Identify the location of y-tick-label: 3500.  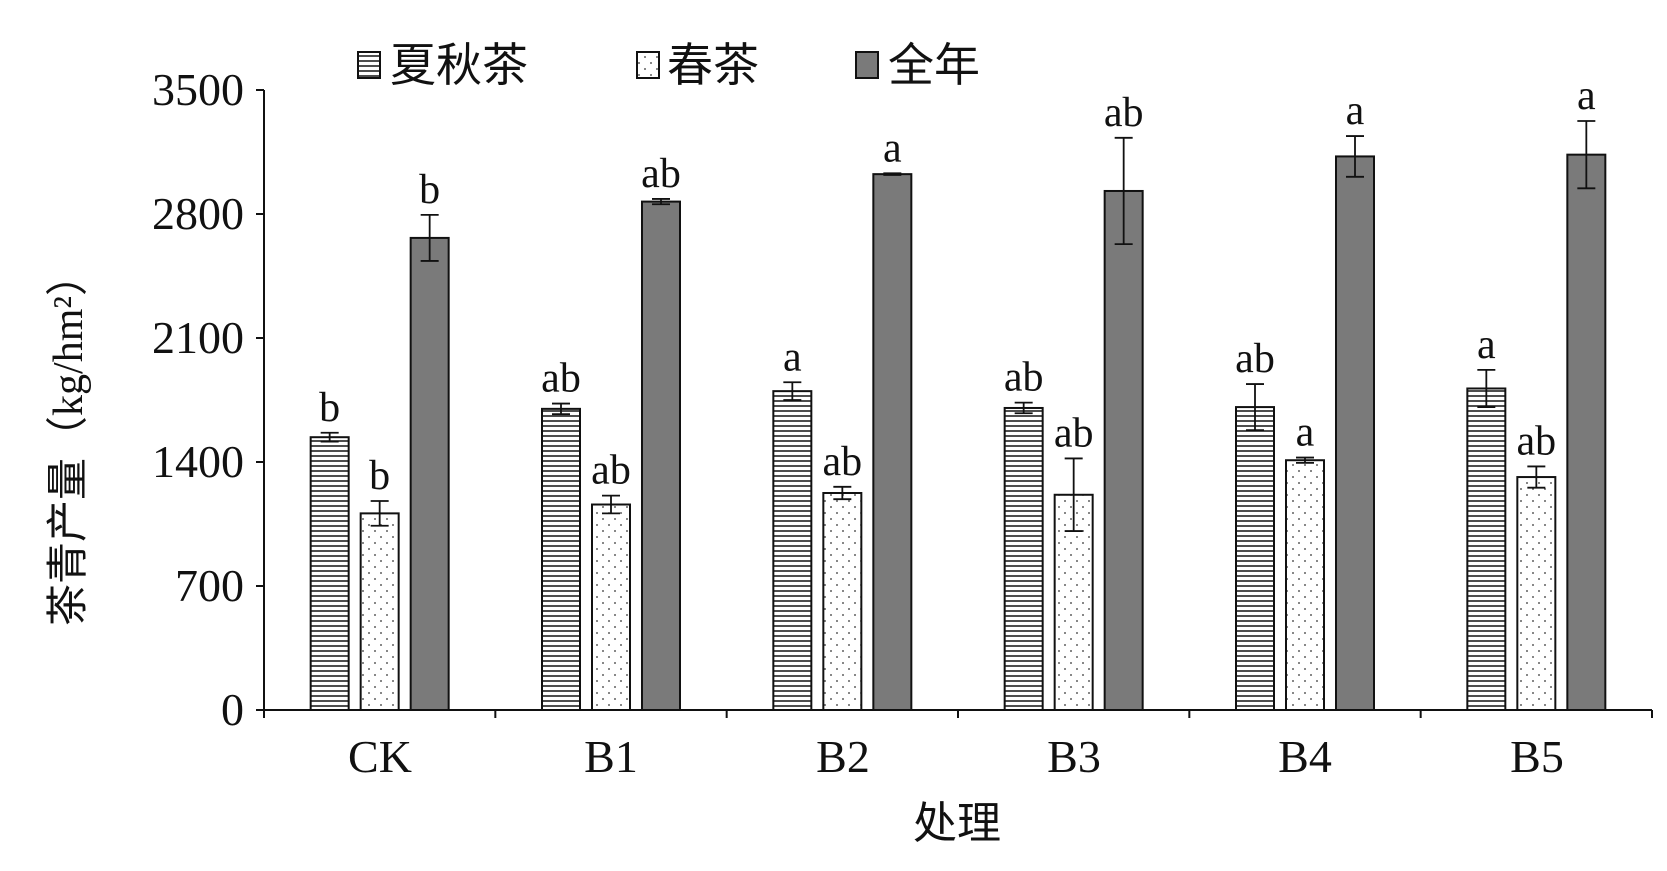
(198, 89).